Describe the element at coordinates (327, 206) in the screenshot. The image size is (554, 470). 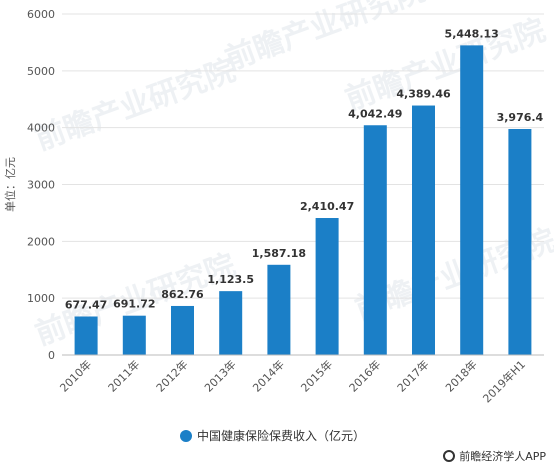
I see `data-label: 2,410.47` at that location.